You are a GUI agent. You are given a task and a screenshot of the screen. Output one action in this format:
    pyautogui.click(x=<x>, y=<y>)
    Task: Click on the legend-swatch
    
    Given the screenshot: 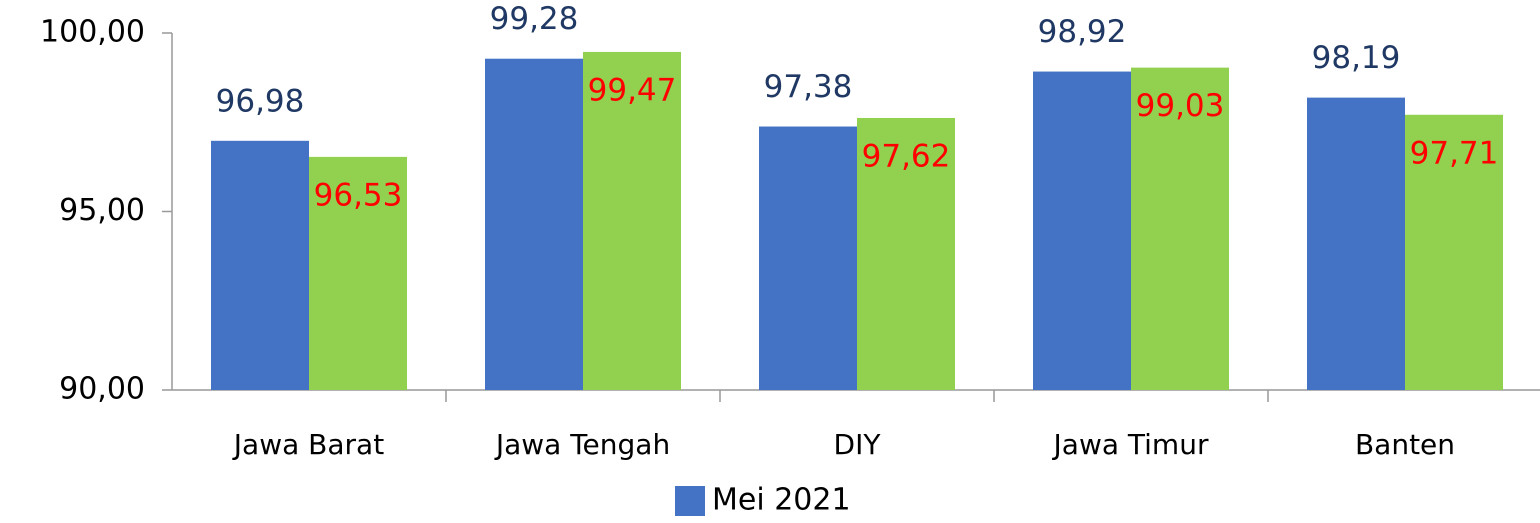 What is the action you would take?
    pyautogui.click(x=690, y=501)
    